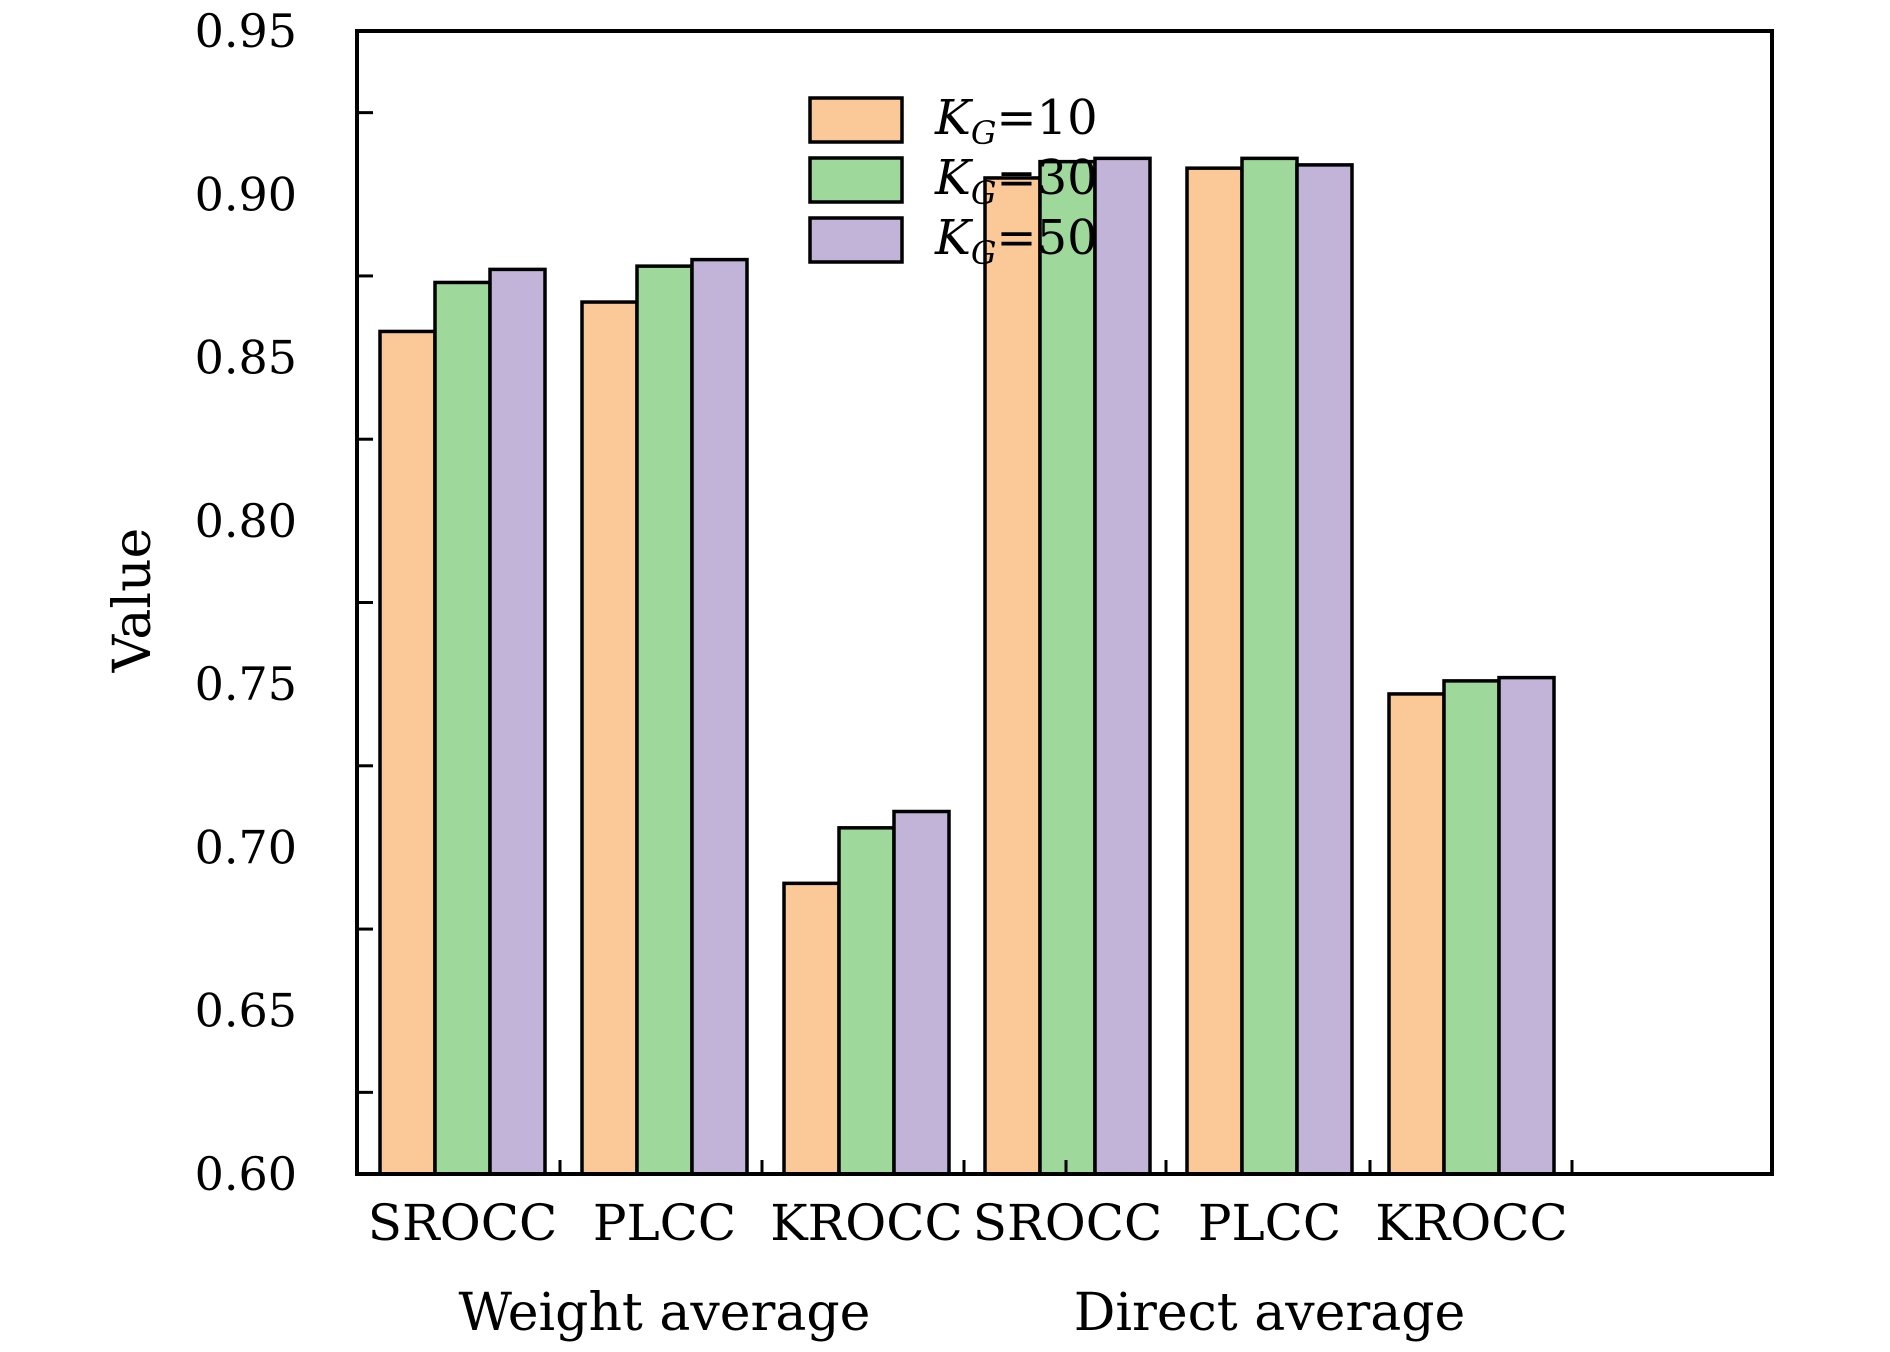  Describe the element at coordinates (246, 684) in the screenshot. I see `y-tick-label: 0.75` at that location.